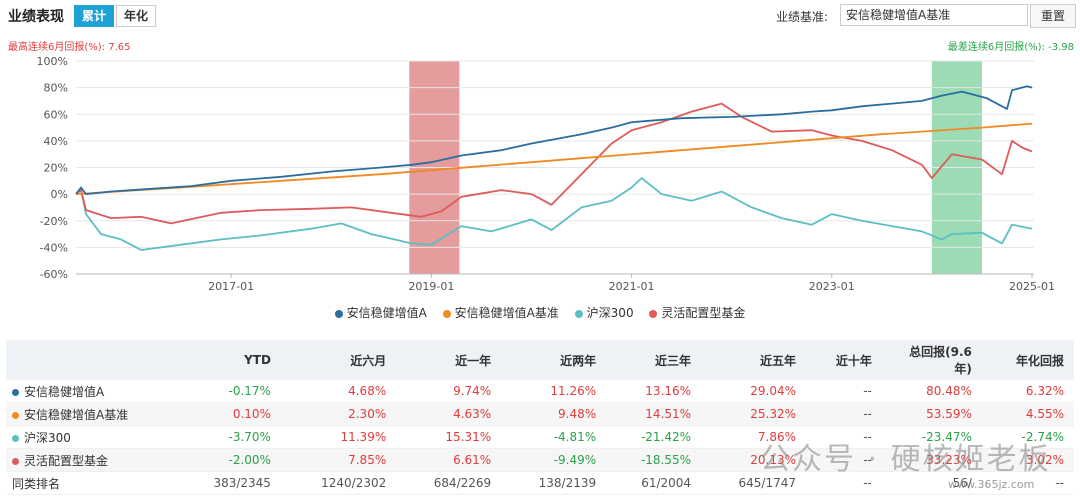  Describe the element at coordinates (69, 47) in the screenshot. I see `max-6m-return: 最高连续6月回报(%): 7.65` at that location.